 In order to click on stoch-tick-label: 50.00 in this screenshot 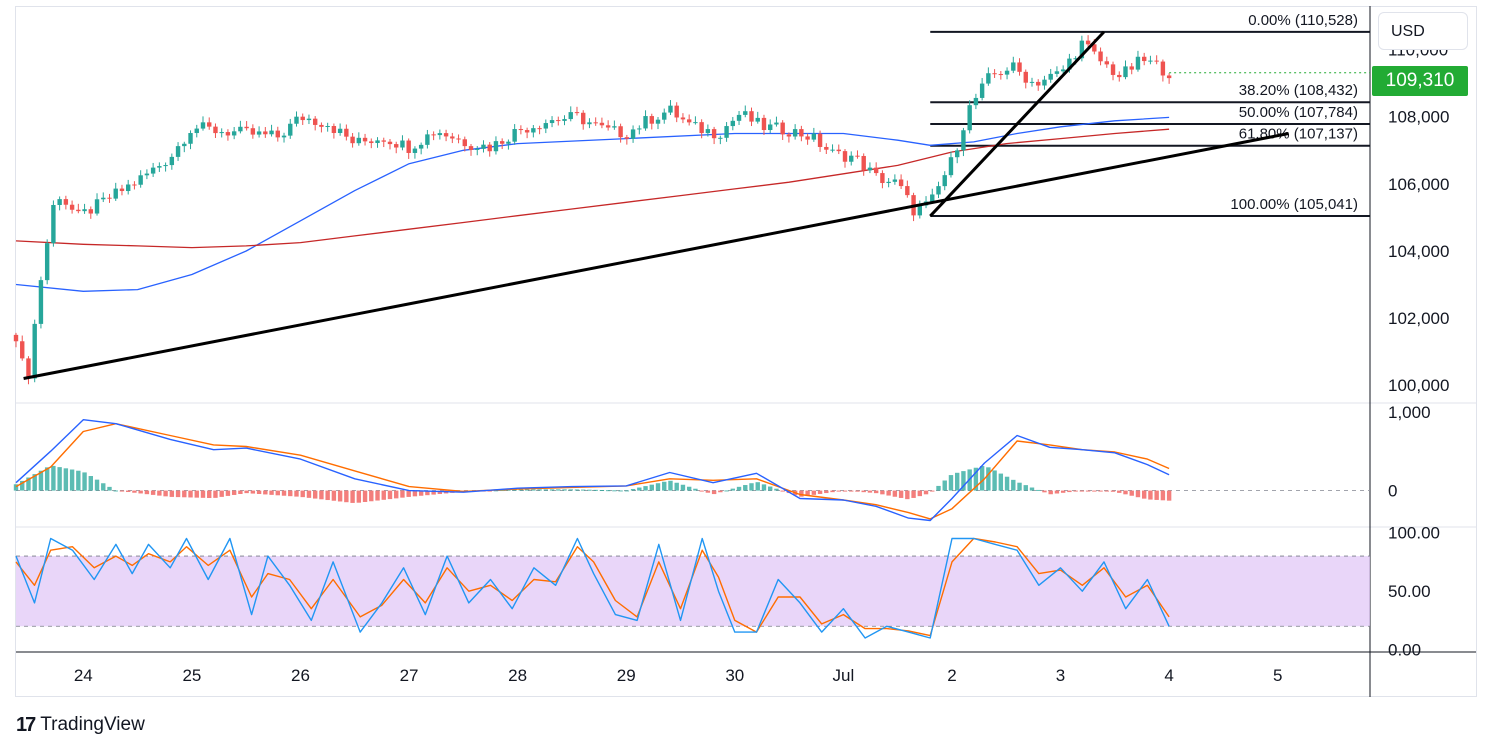, I will do `click(1409, 591)`.